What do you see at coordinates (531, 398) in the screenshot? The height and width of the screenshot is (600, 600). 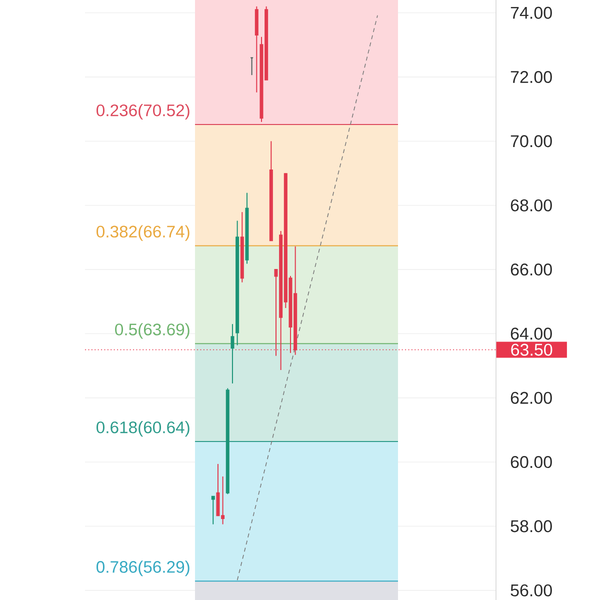 I see `y-tick-label: 62.00` at bounding box center [531, 398].